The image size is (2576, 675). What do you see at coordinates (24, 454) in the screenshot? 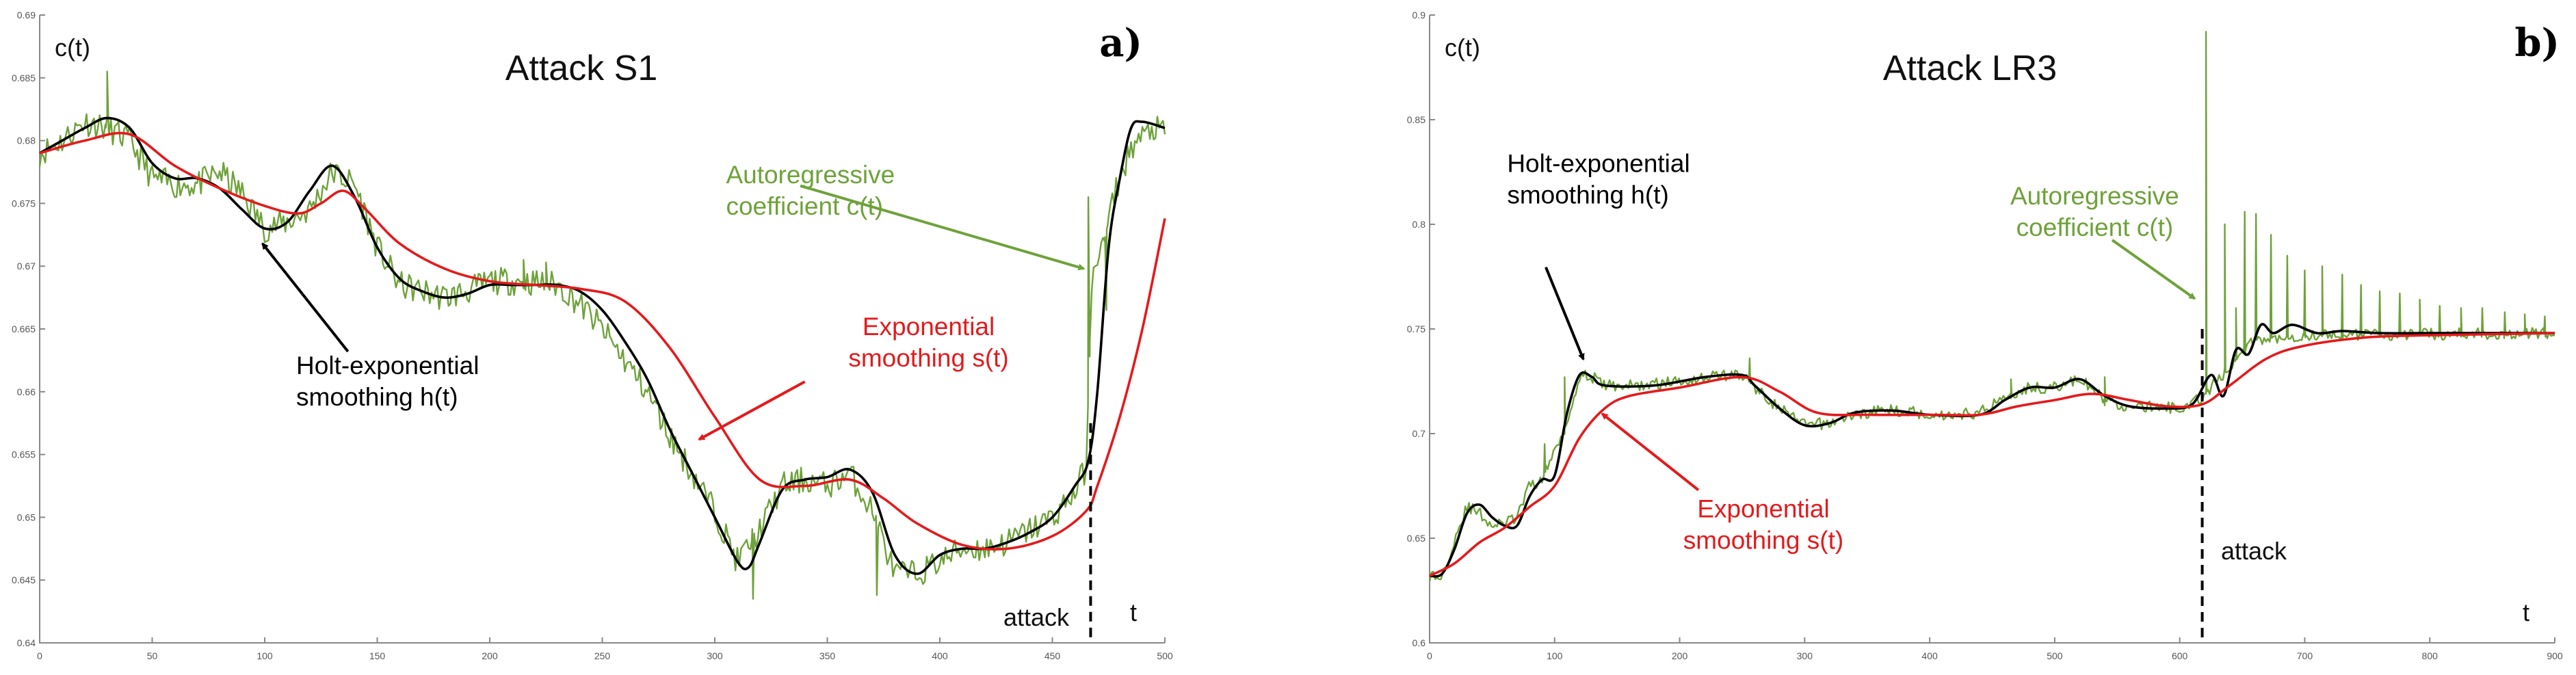
I see `y-tick-label: 0.655` at bounding box center [24, 454].